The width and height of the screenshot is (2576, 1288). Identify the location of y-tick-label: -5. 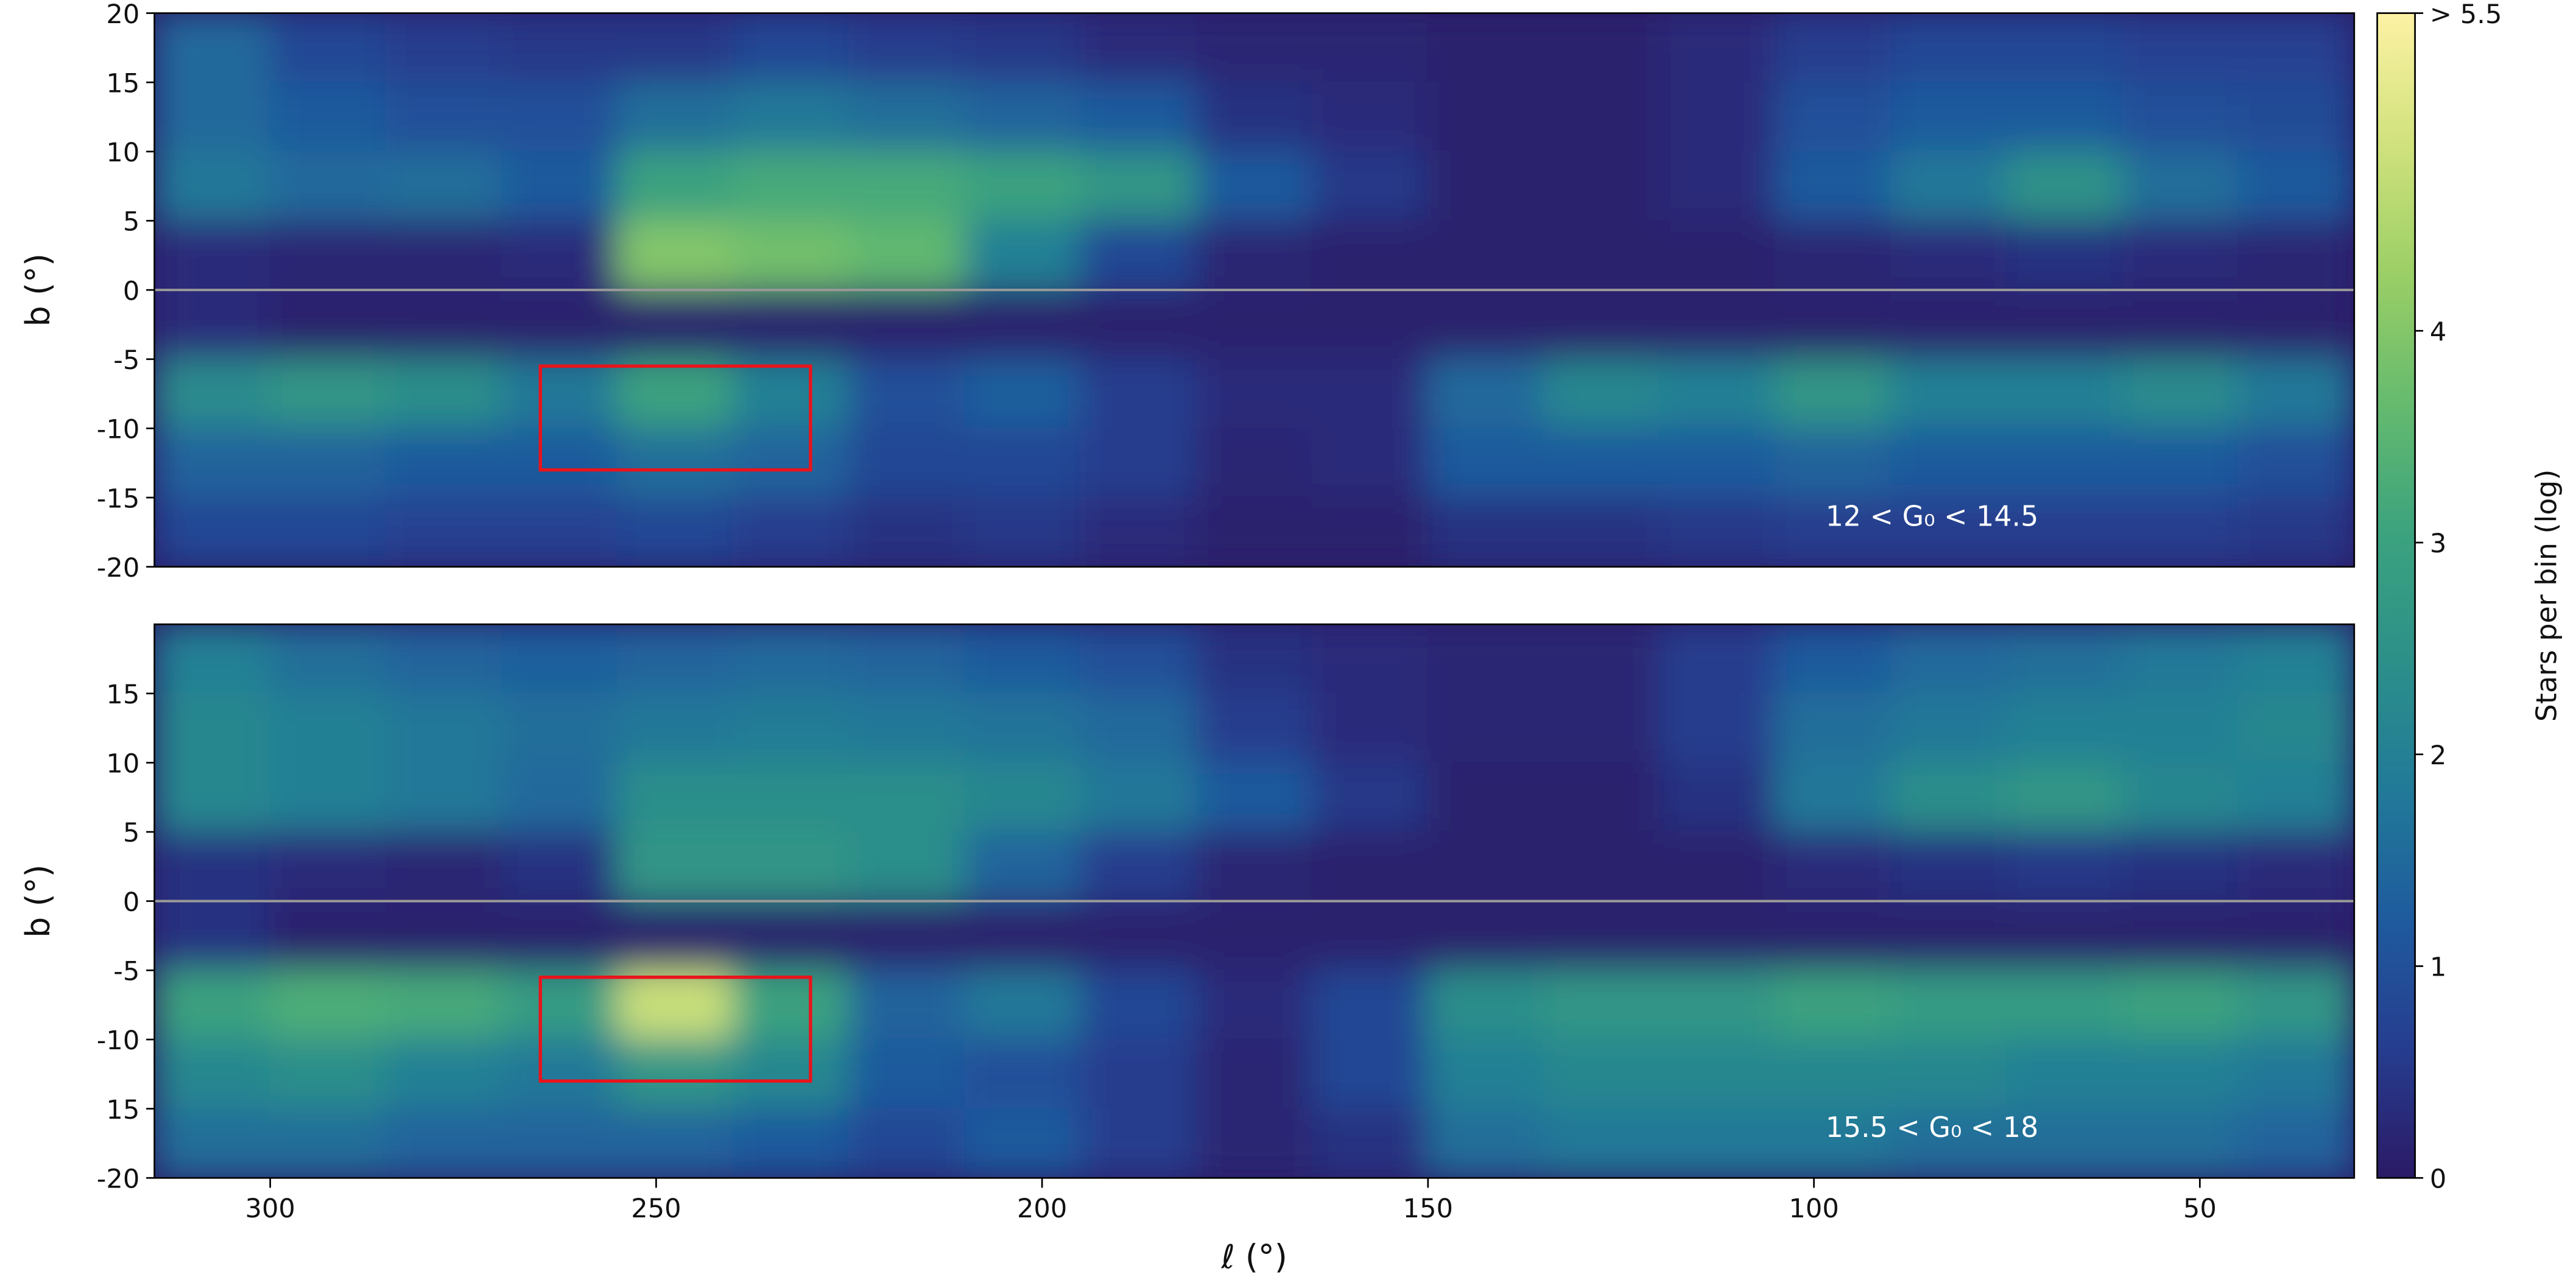
(126, 972).